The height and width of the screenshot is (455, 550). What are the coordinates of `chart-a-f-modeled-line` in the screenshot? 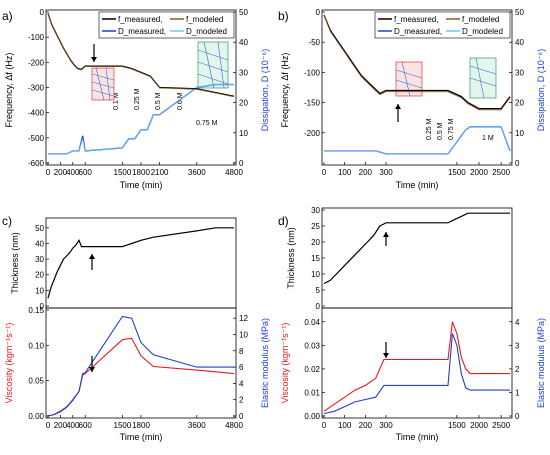 It's located at (141, 55).